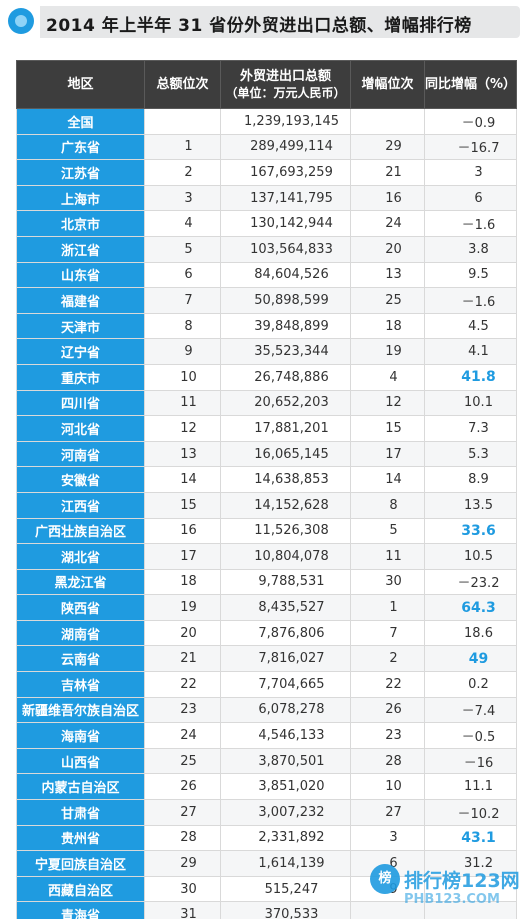 The image size is (532, 919). I want to click on growth-cell: 31.2, so click(470, 863).